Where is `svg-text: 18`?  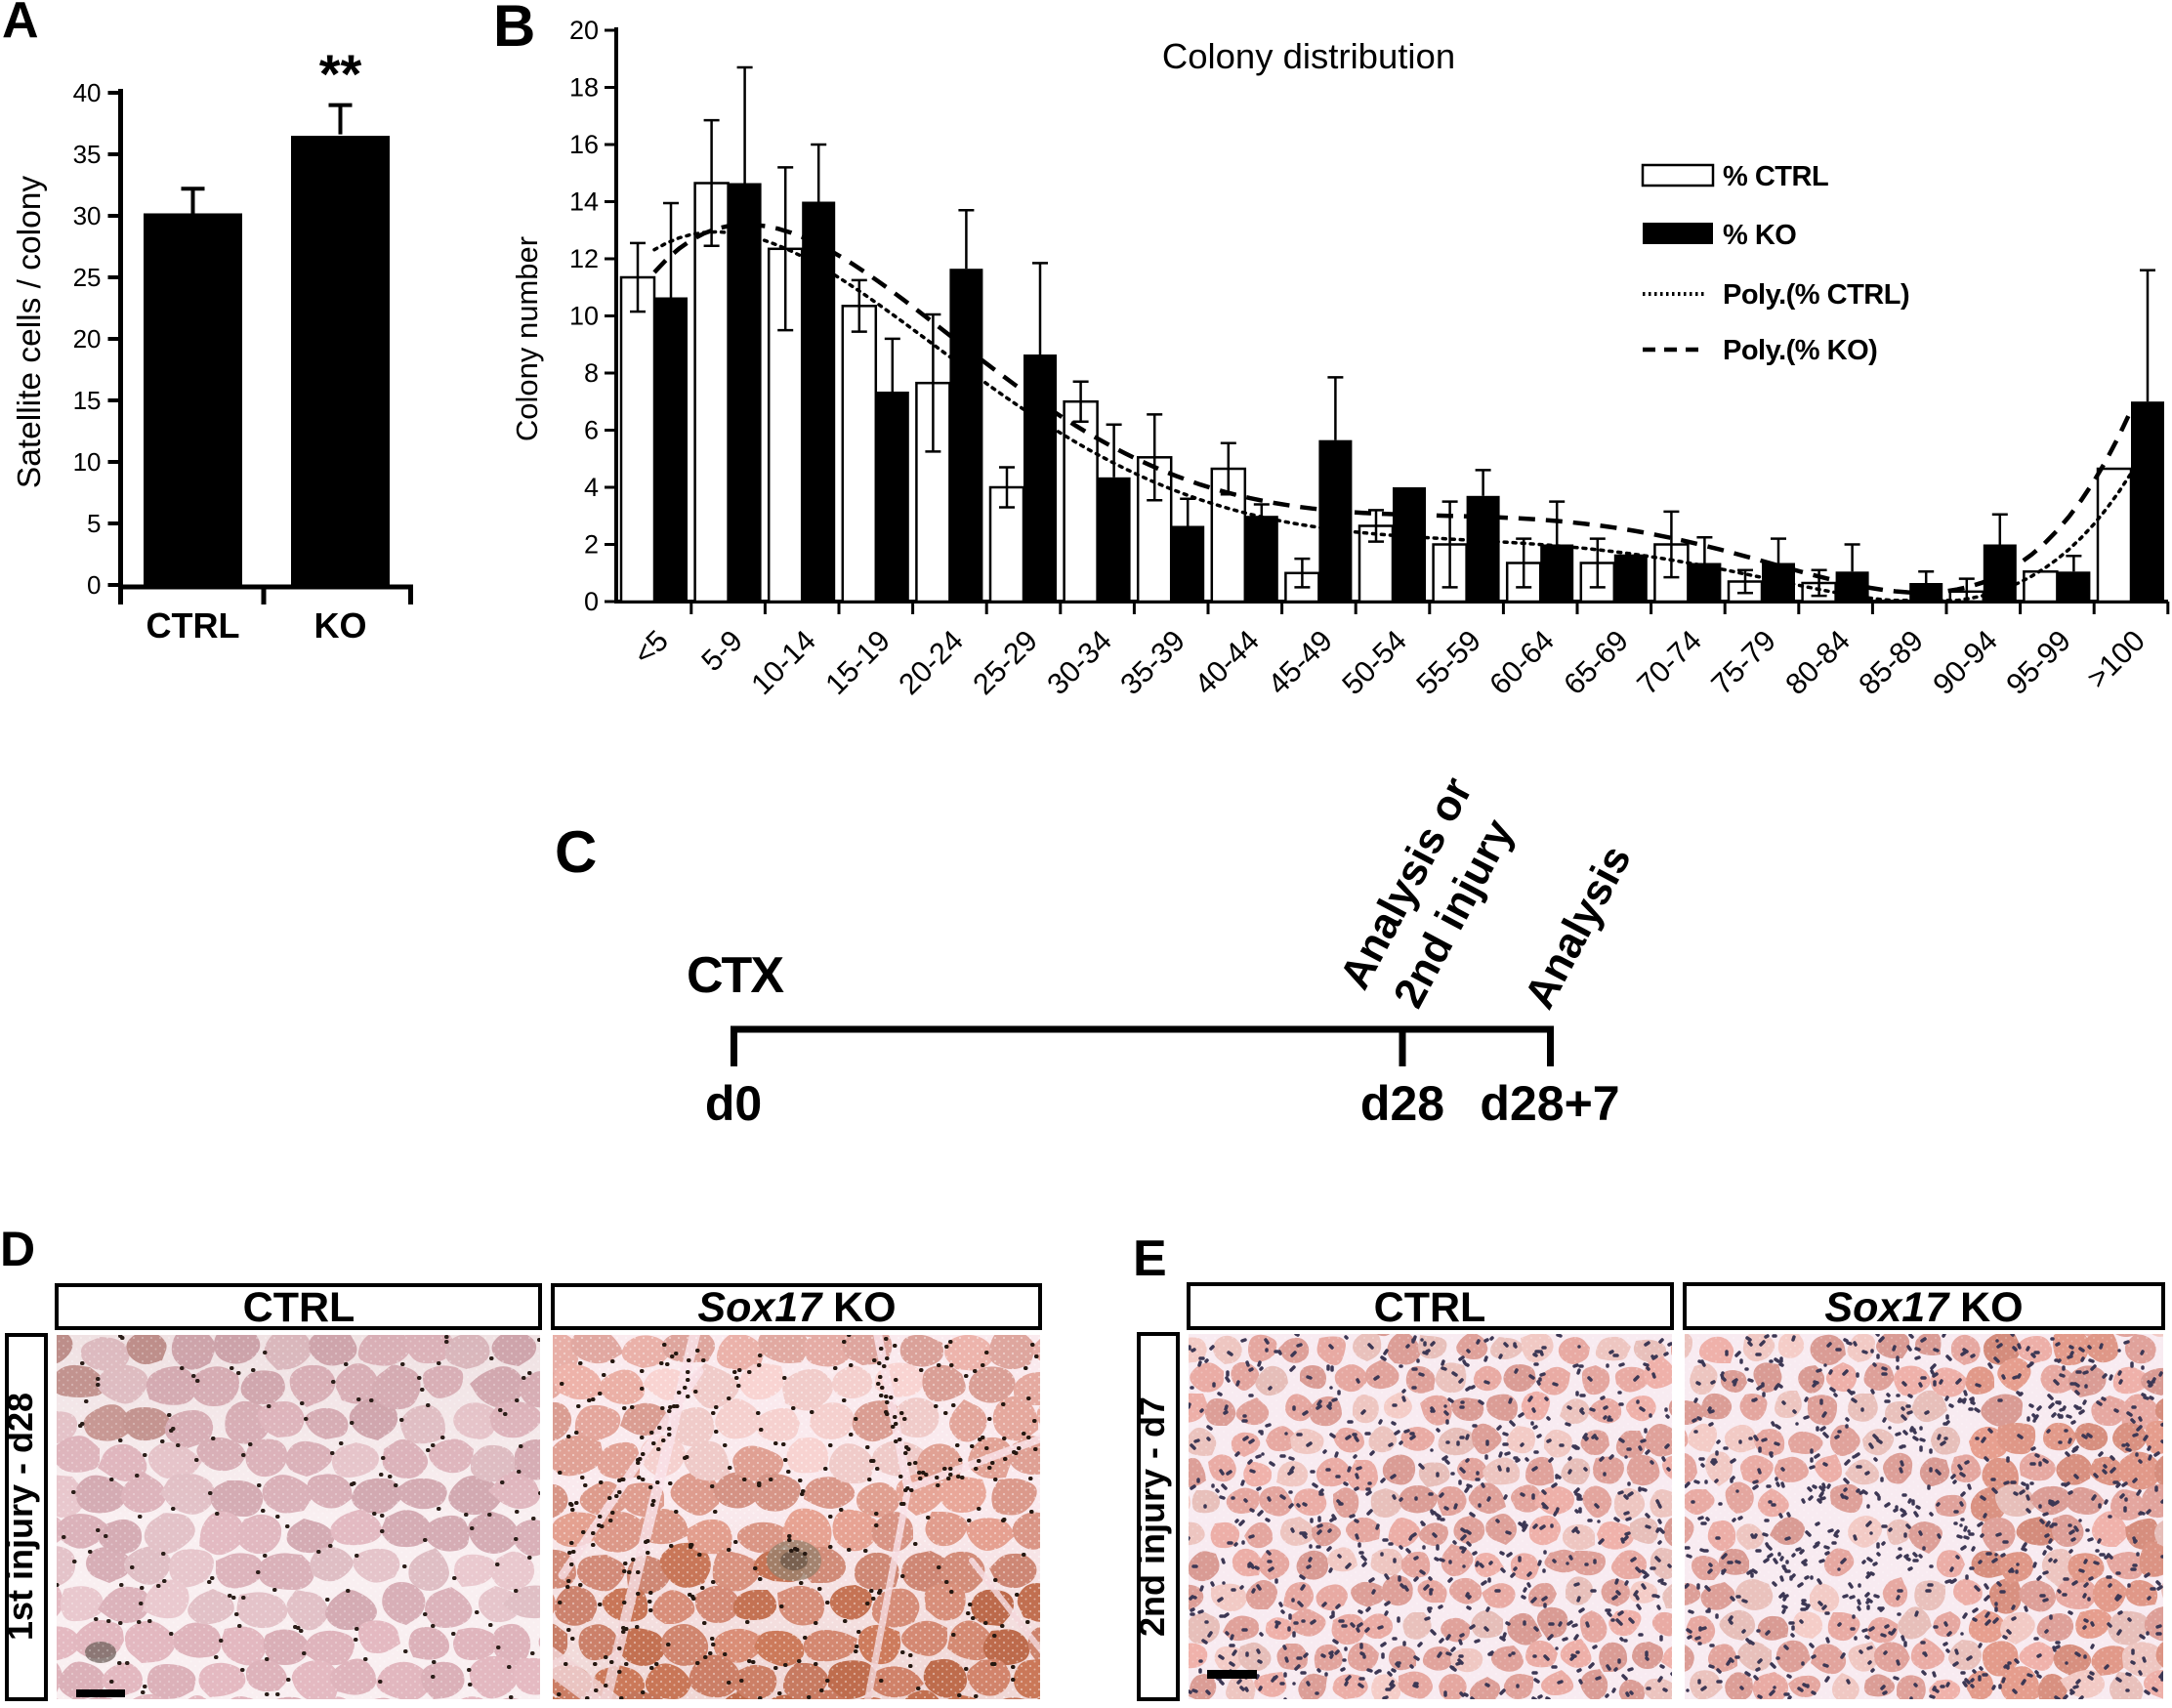
svg-text: 18 is located at coordinates (584, 88).